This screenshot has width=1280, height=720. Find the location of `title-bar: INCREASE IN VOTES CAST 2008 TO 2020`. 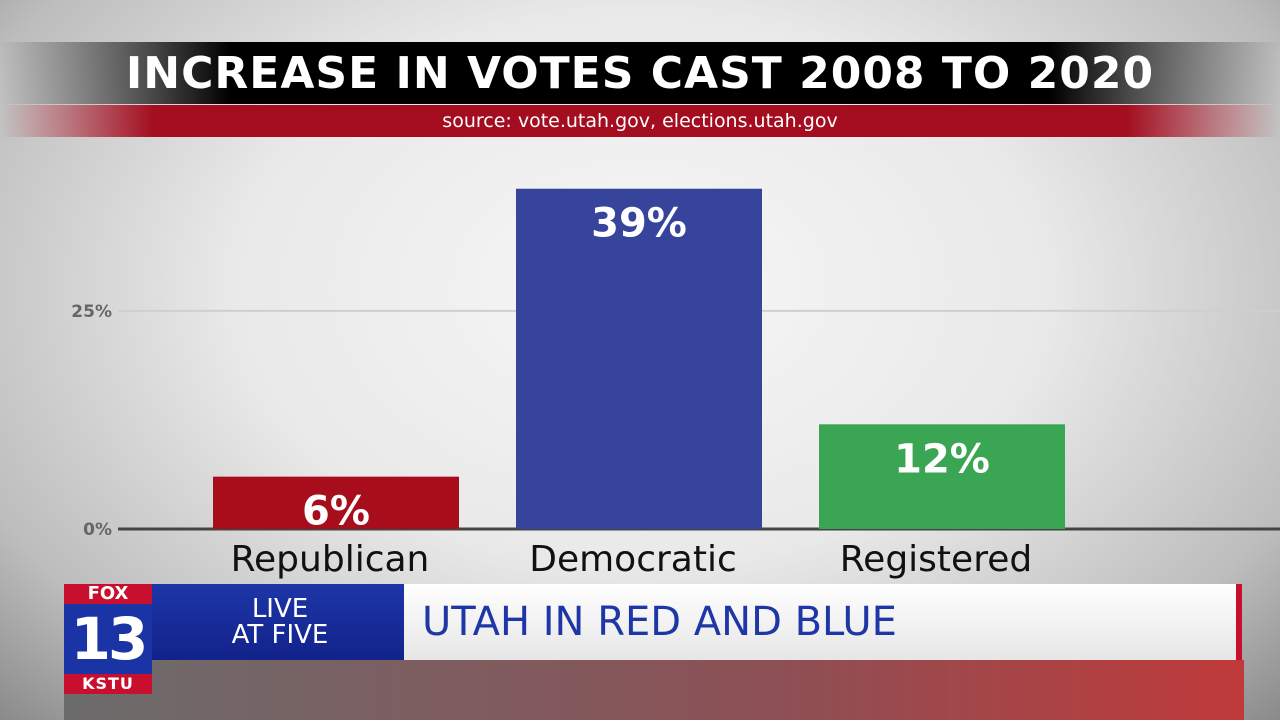

title-bar: INCREASE IN VOTES CAST 2008 TO 2020 is located at coordinates (640, 73).